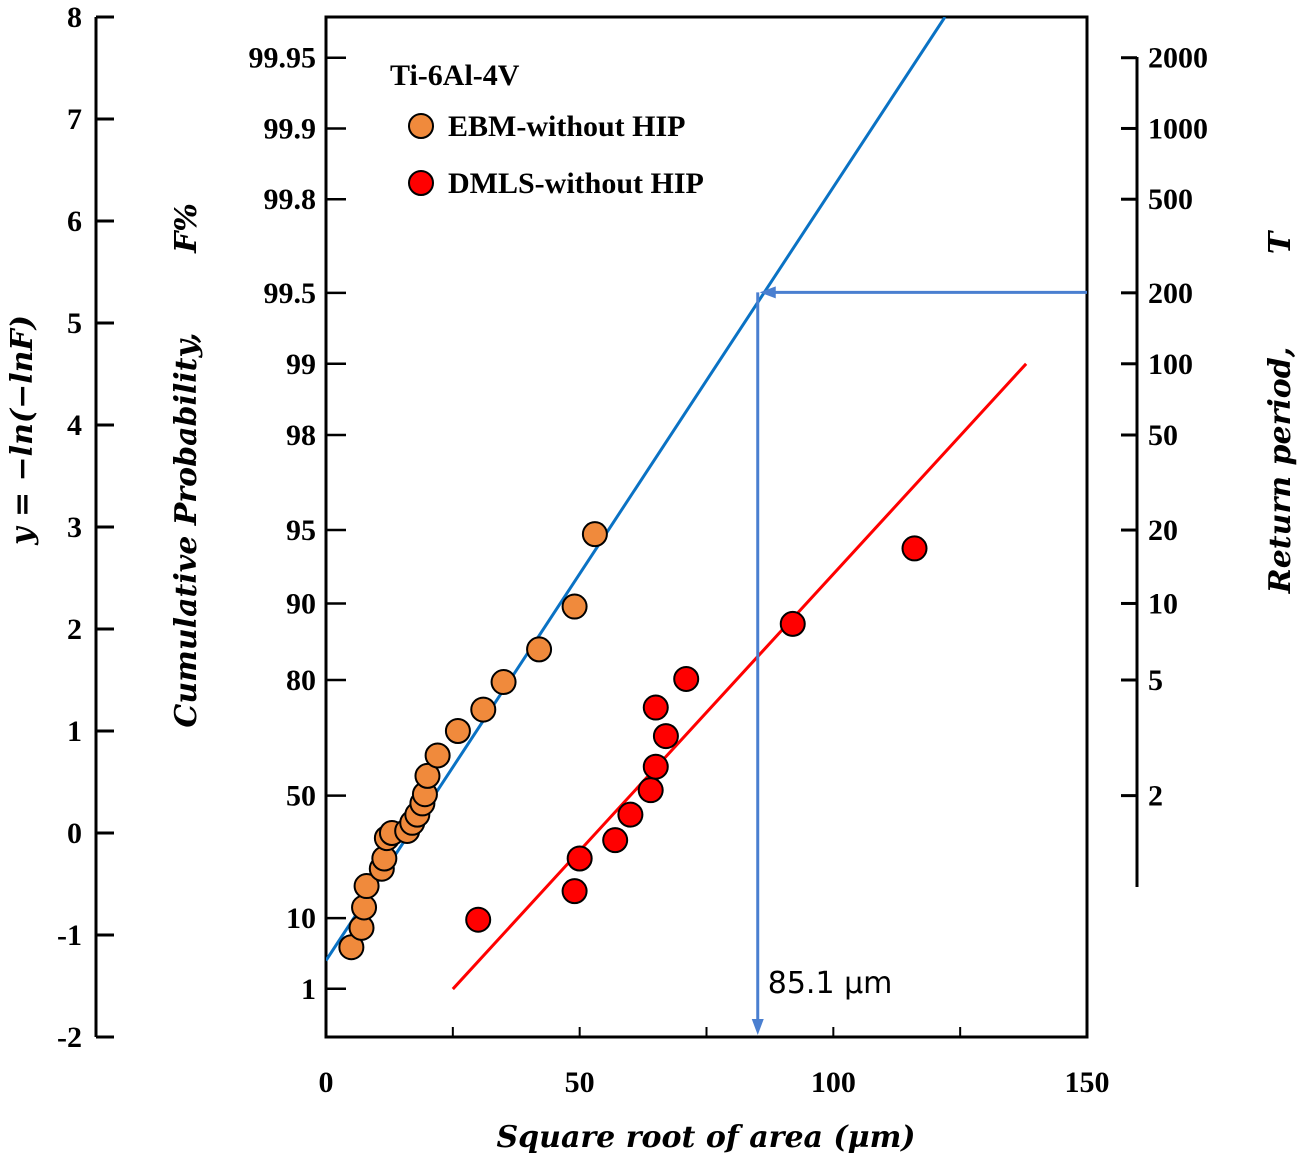 This screenshot has width=1300, height=1159. I want to click on probability-axis-title: Cumulative Probability,, so click(186, 529).